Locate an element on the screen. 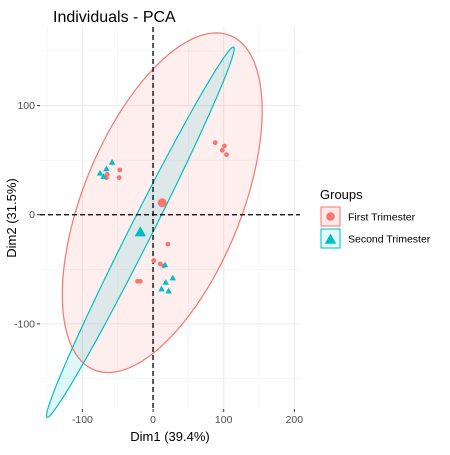 The height and width of the screenshot is (455, 450). x-axis-ticks: -100 0 100 200 is located at coordinates (187, 417).